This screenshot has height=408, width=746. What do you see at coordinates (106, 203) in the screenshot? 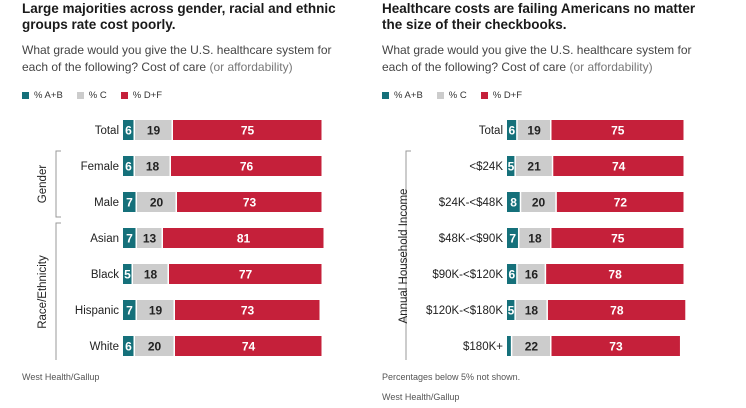
I see `category-label-male: Male` at bounding box center [106, 203].